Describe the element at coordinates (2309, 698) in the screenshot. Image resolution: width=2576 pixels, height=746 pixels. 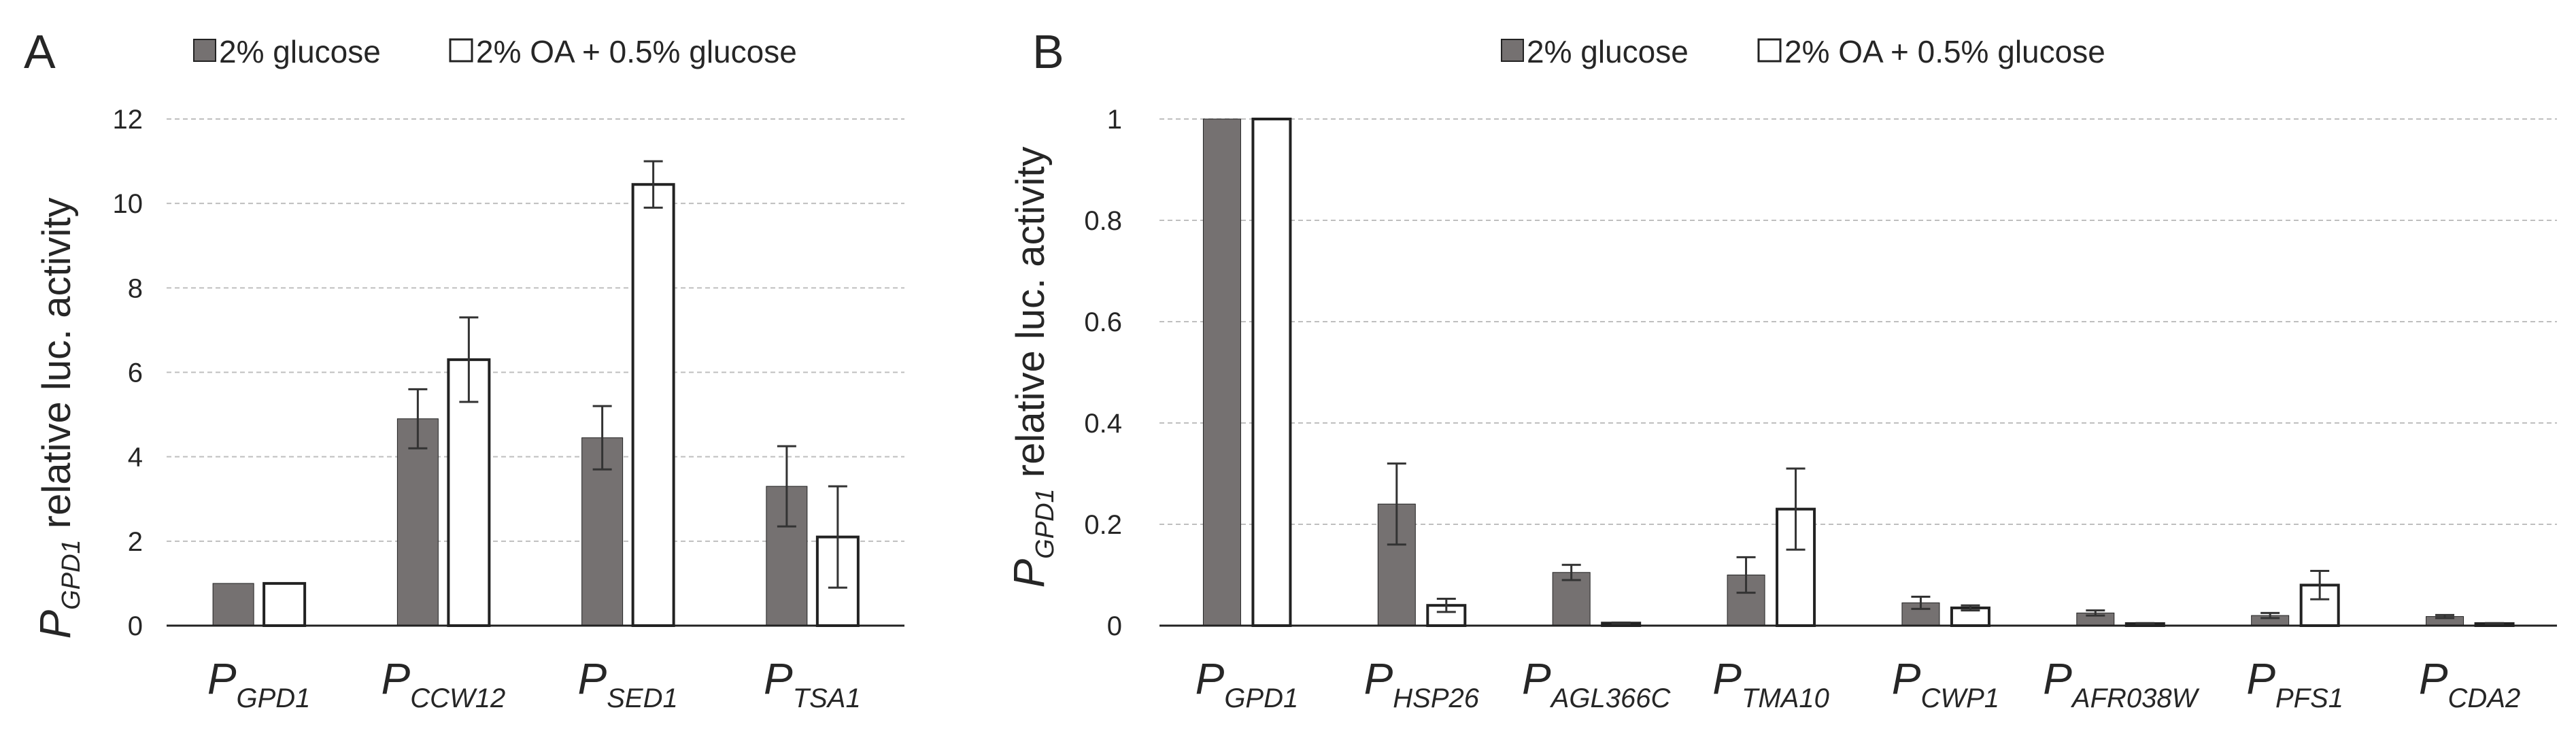
I see `x-category-sub-b-6: PFS1` at that location.